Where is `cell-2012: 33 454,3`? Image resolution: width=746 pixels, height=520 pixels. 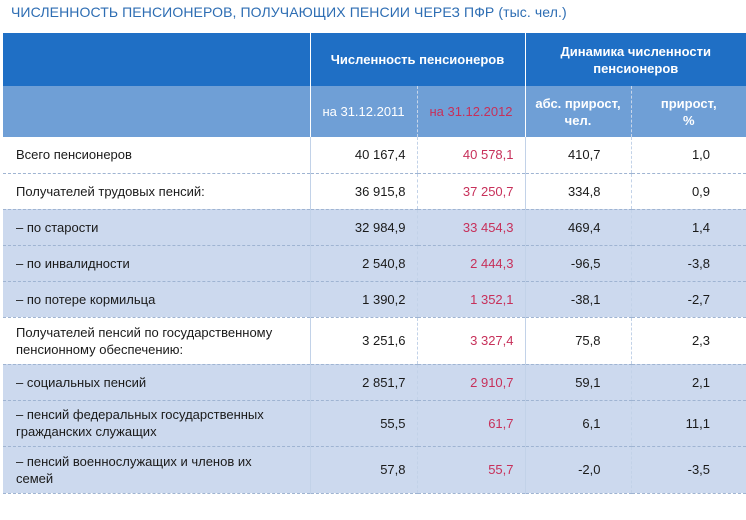
cell-2012: 33 454,3 is located at coordinates (470, 227).